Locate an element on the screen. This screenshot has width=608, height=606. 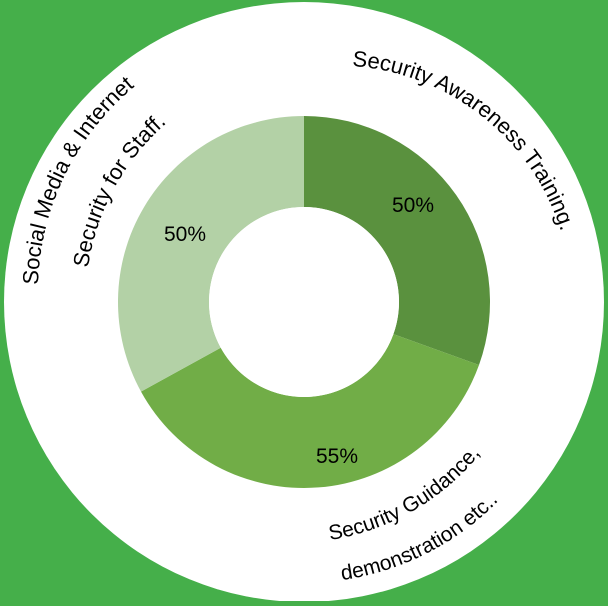
value-label-social-media: 50% is located at coordinates (185, 234).